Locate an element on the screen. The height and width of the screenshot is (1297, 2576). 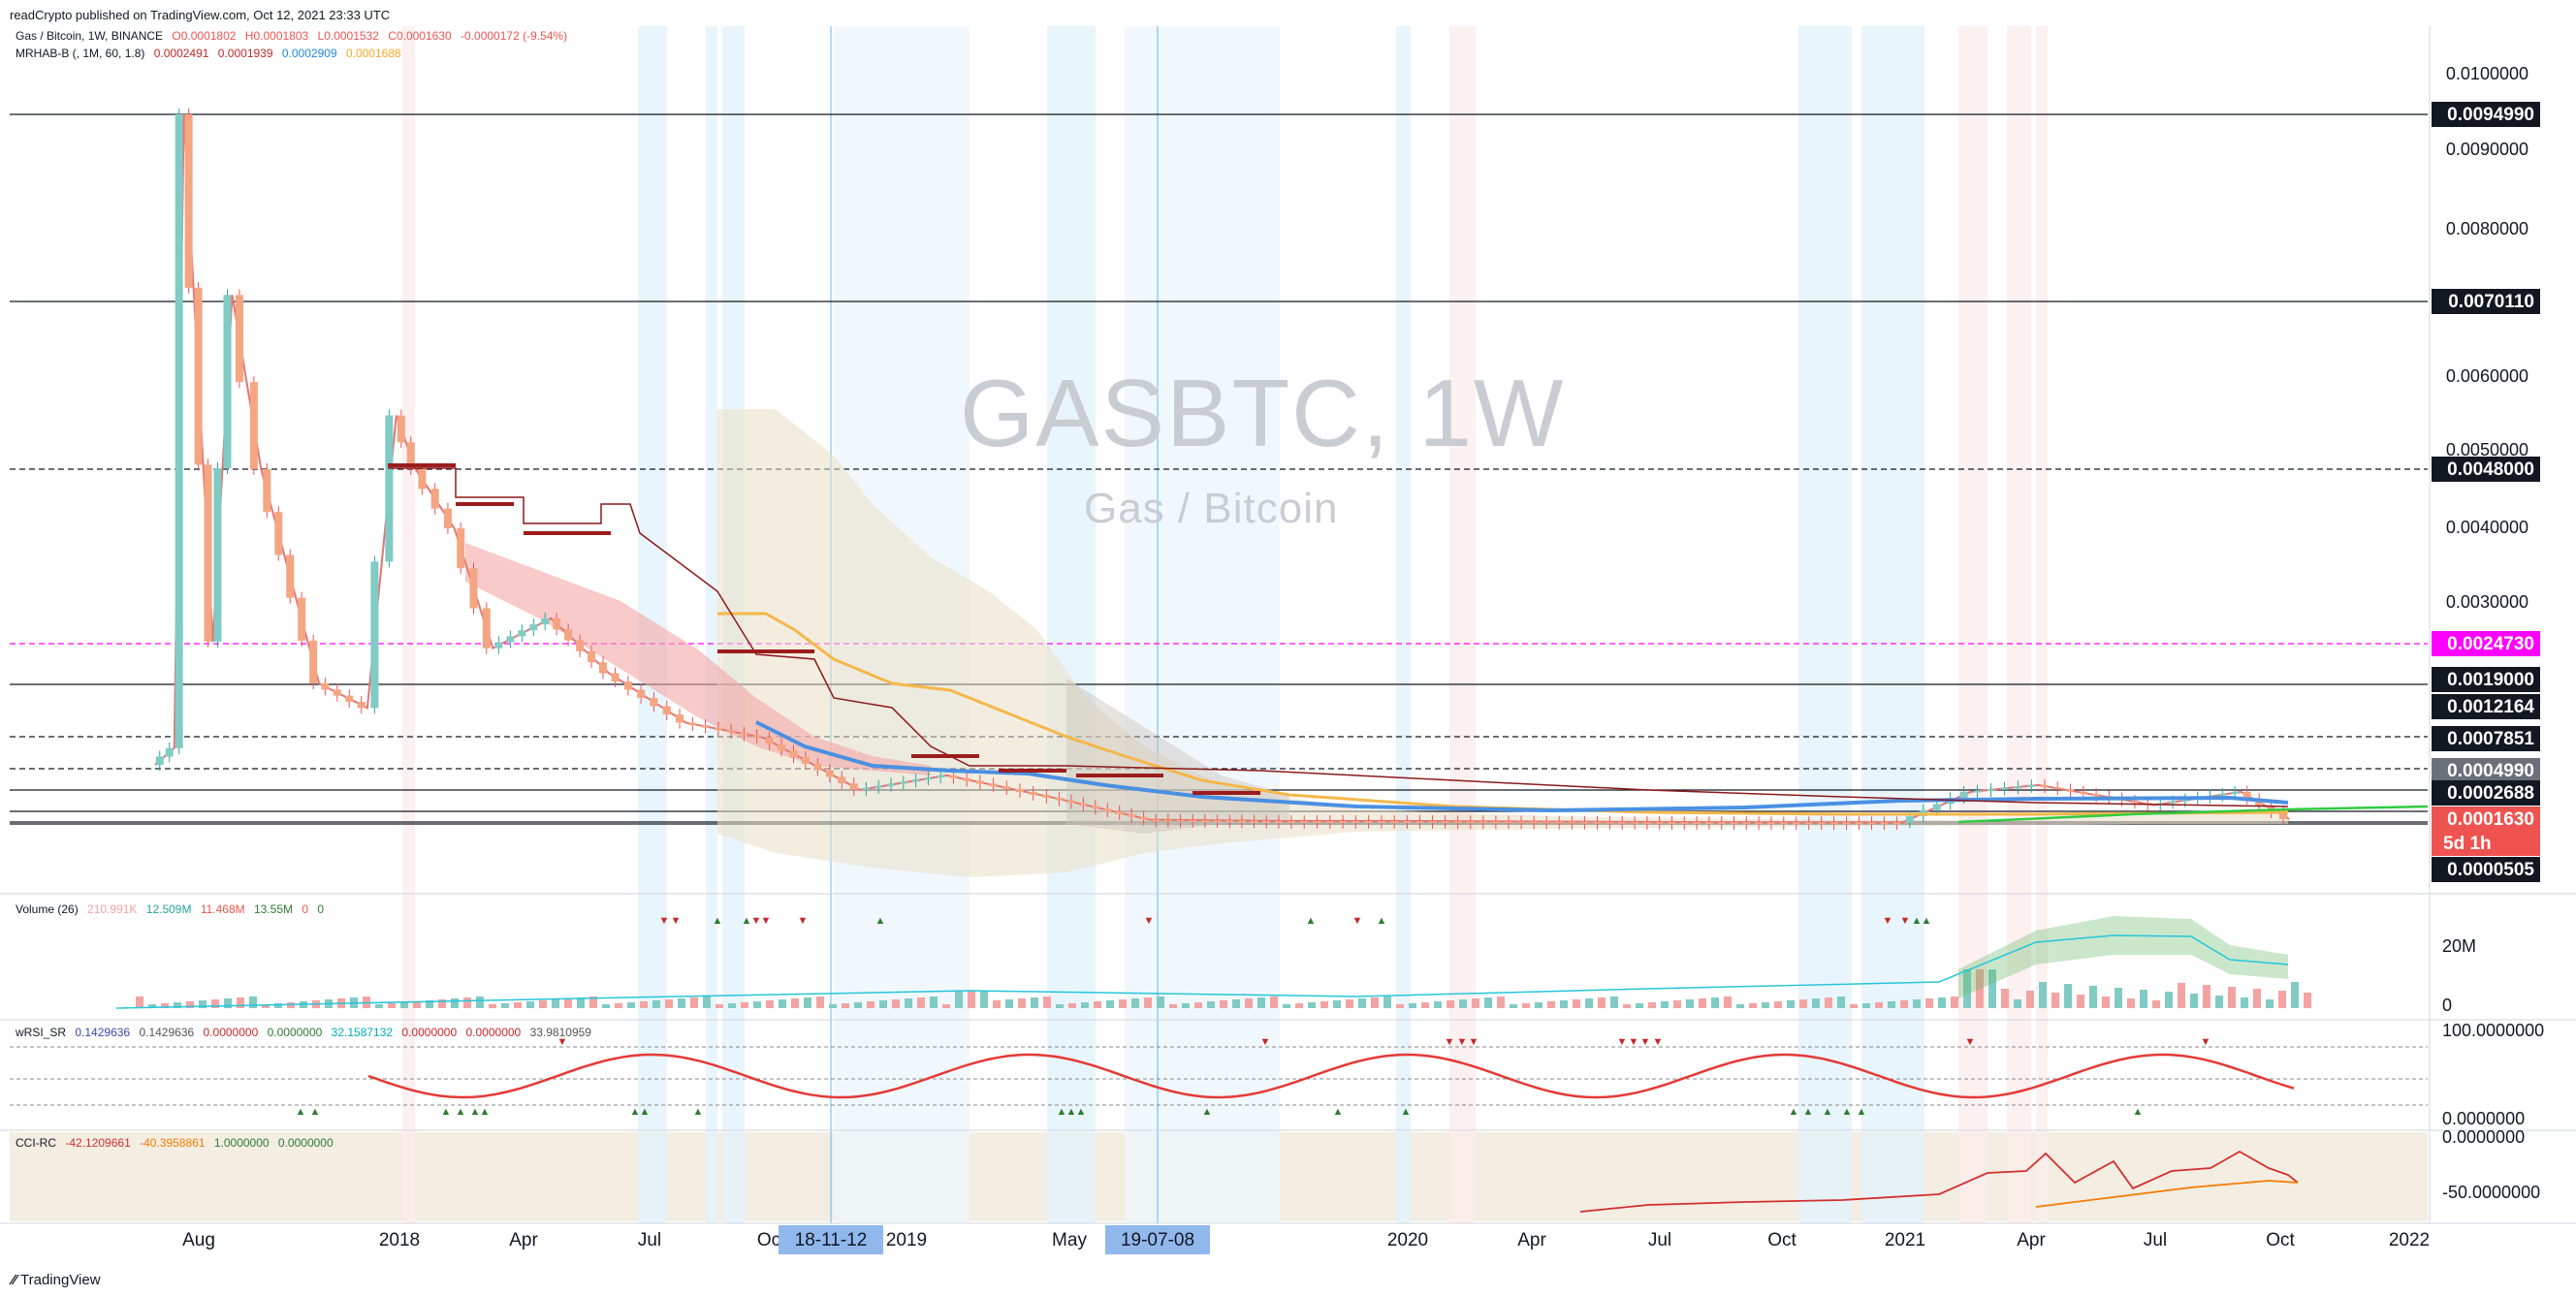
volume-value: 210.991K is located at coordinates (112, 909).